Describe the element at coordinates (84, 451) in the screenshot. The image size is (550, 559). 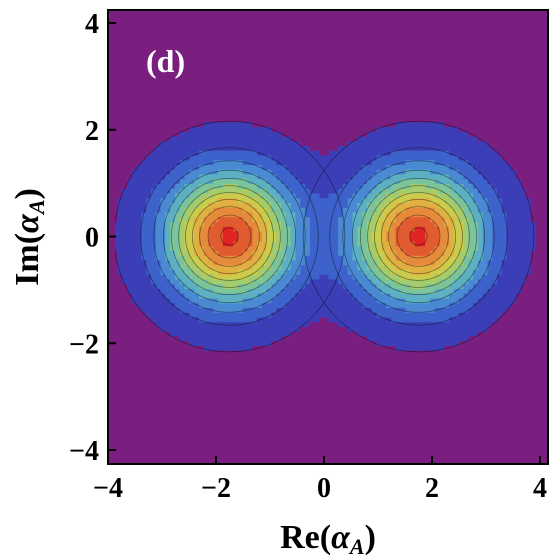
I see `y-tick-label: −4` at that location.